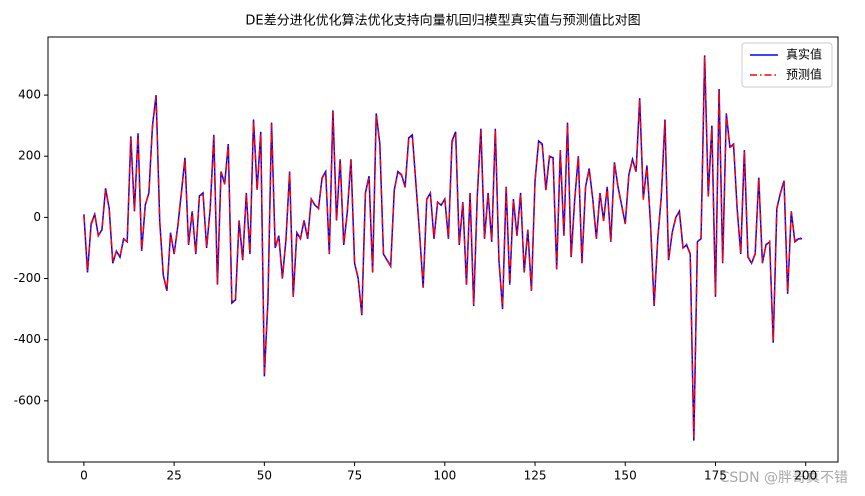 The width and height of the screenshot is (865, 496). Describe the element at coordinates (715, 476) in the screenshot. I see `x-tick-label: 175` at that location.